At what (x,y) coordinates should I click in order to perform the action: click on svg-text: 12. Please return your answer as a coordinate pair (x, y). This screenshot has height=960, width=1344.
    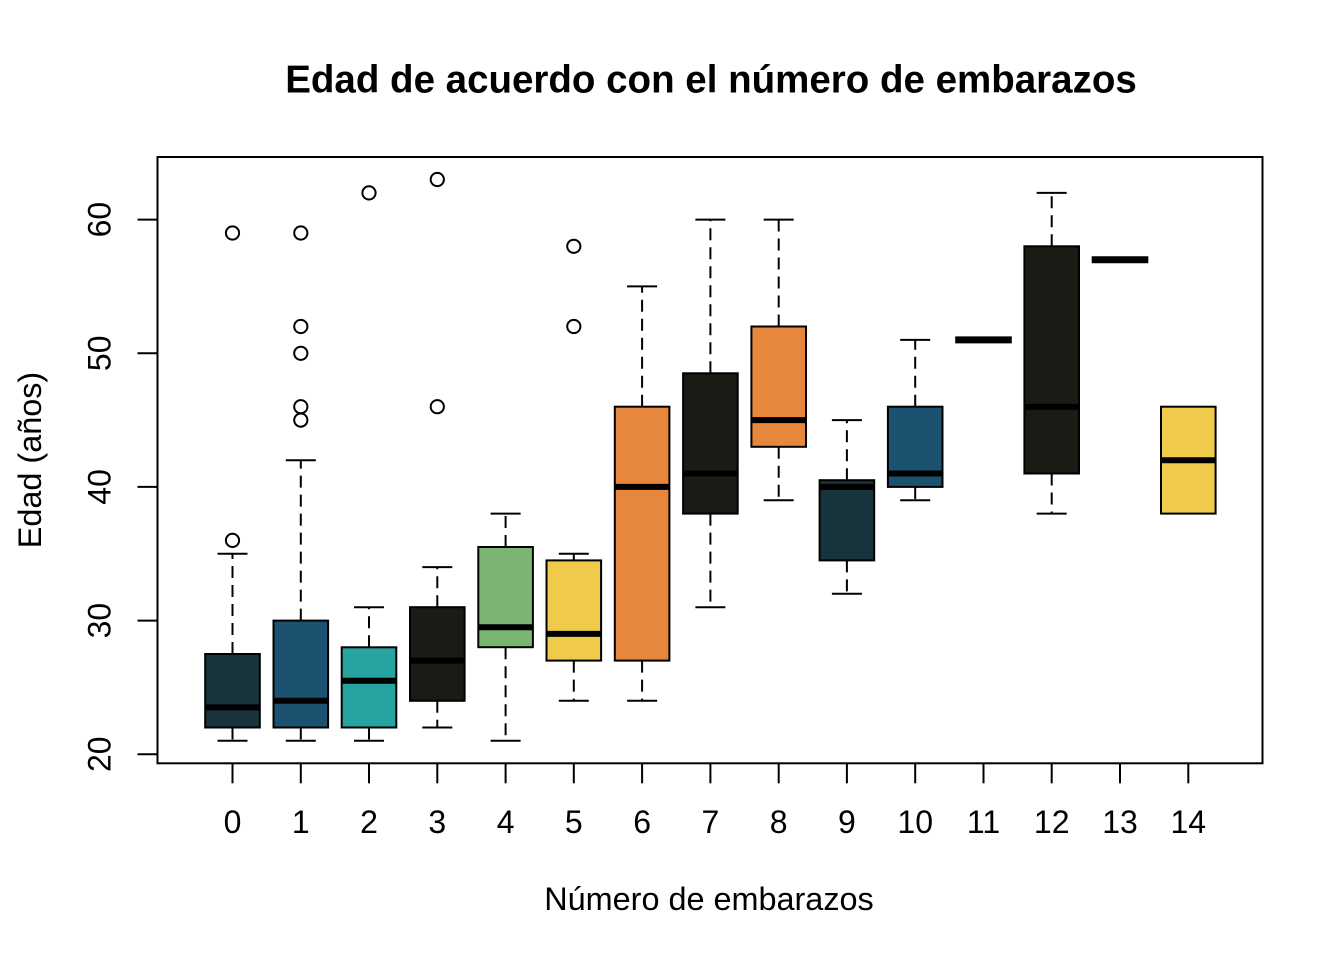
    Looking at the image, I should click on (1052, 822).